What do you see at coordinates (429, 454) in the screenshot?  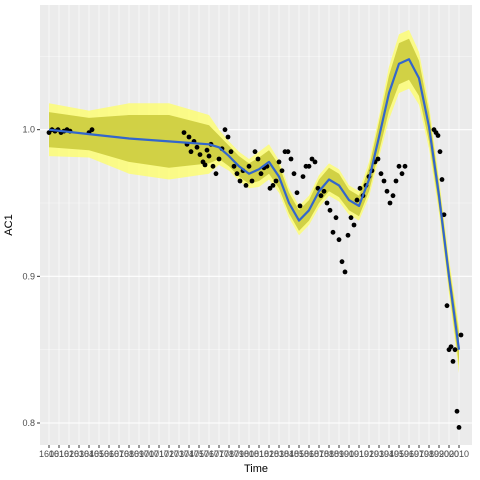 I see `x-tick-label: 1980` at bounding box center [429, 454].